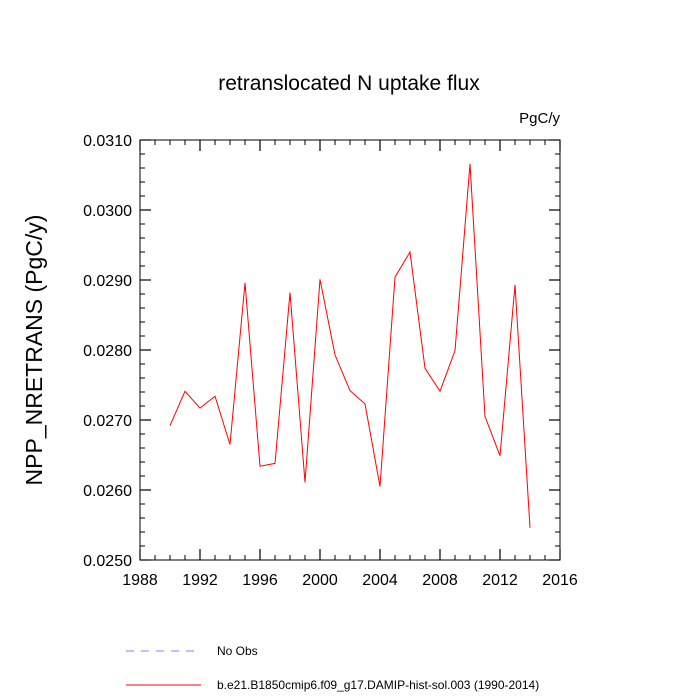 The height and width of the screenshot is (700, 700). What do you see at coordinates (107, 141) in the screenshot?
I see `y-tick-label: 0.0310` at bounding box center [107, 141].